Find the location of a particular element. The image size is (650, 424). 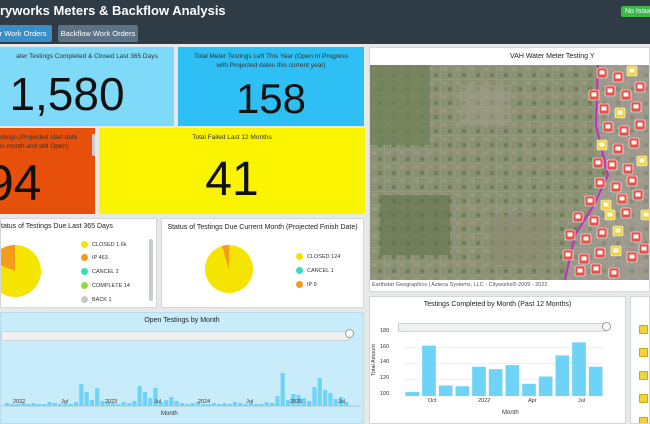

legend-item: CANCEL 1 is located at coordinates (315, 270).